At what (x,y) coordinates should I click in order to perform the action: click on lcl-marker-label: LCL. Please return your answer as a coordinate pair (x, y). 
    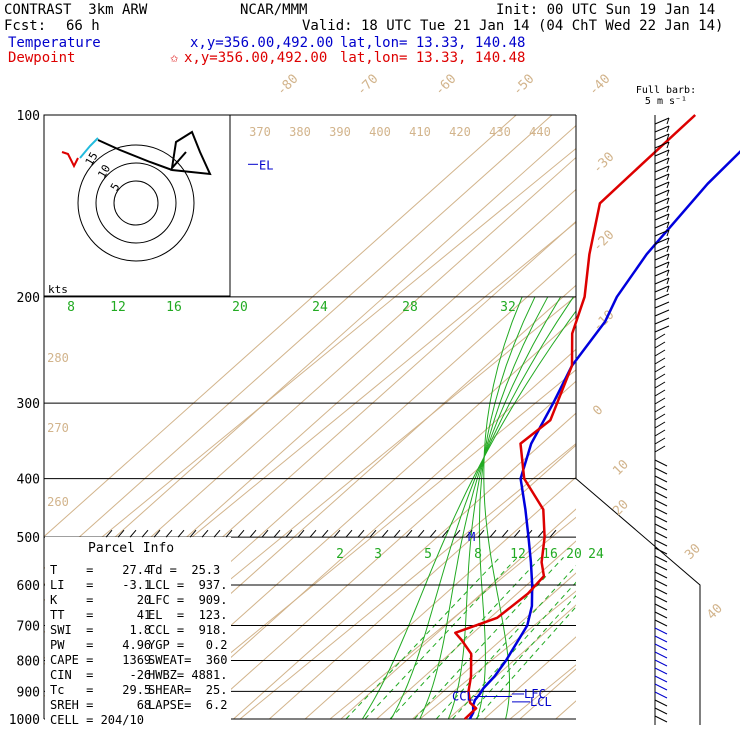
    Looking at the image, I should click on (541, 702).